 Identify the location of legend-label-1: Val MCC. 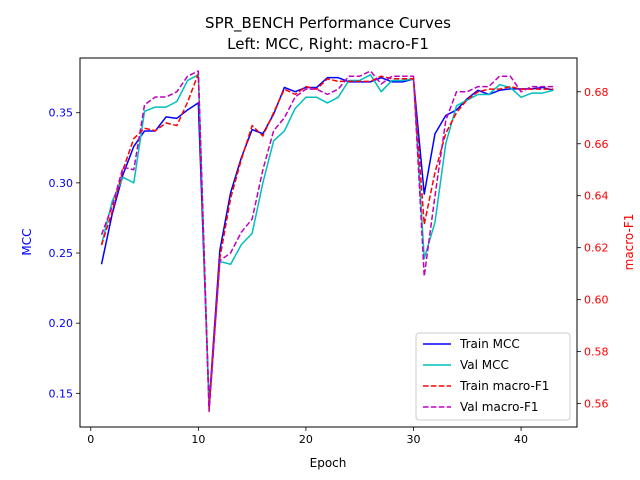
(484, 365).